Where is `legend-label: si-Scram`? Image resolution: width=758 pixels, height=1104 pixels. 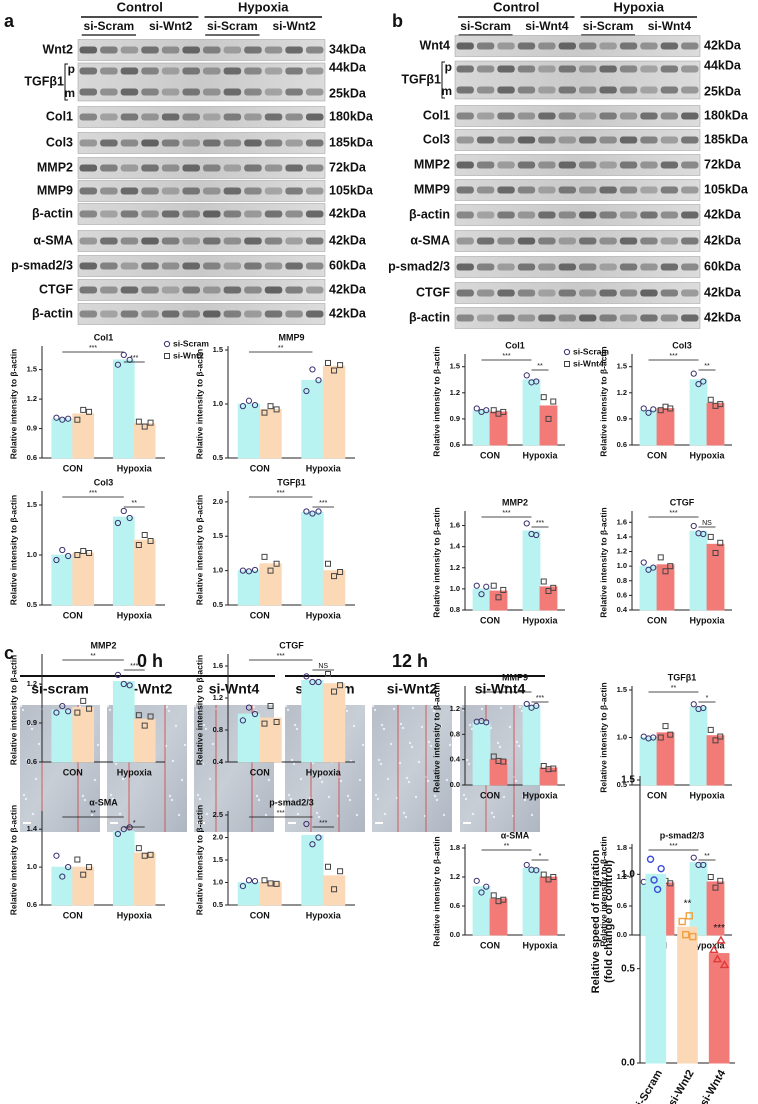 legend-label: si-Scram is located at coordinates (591, 351).